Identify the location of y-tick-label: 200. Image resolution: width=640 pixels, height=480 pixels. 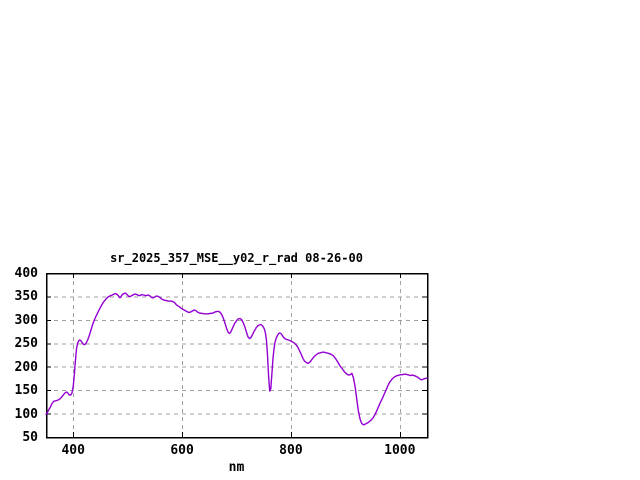
(26, 367).